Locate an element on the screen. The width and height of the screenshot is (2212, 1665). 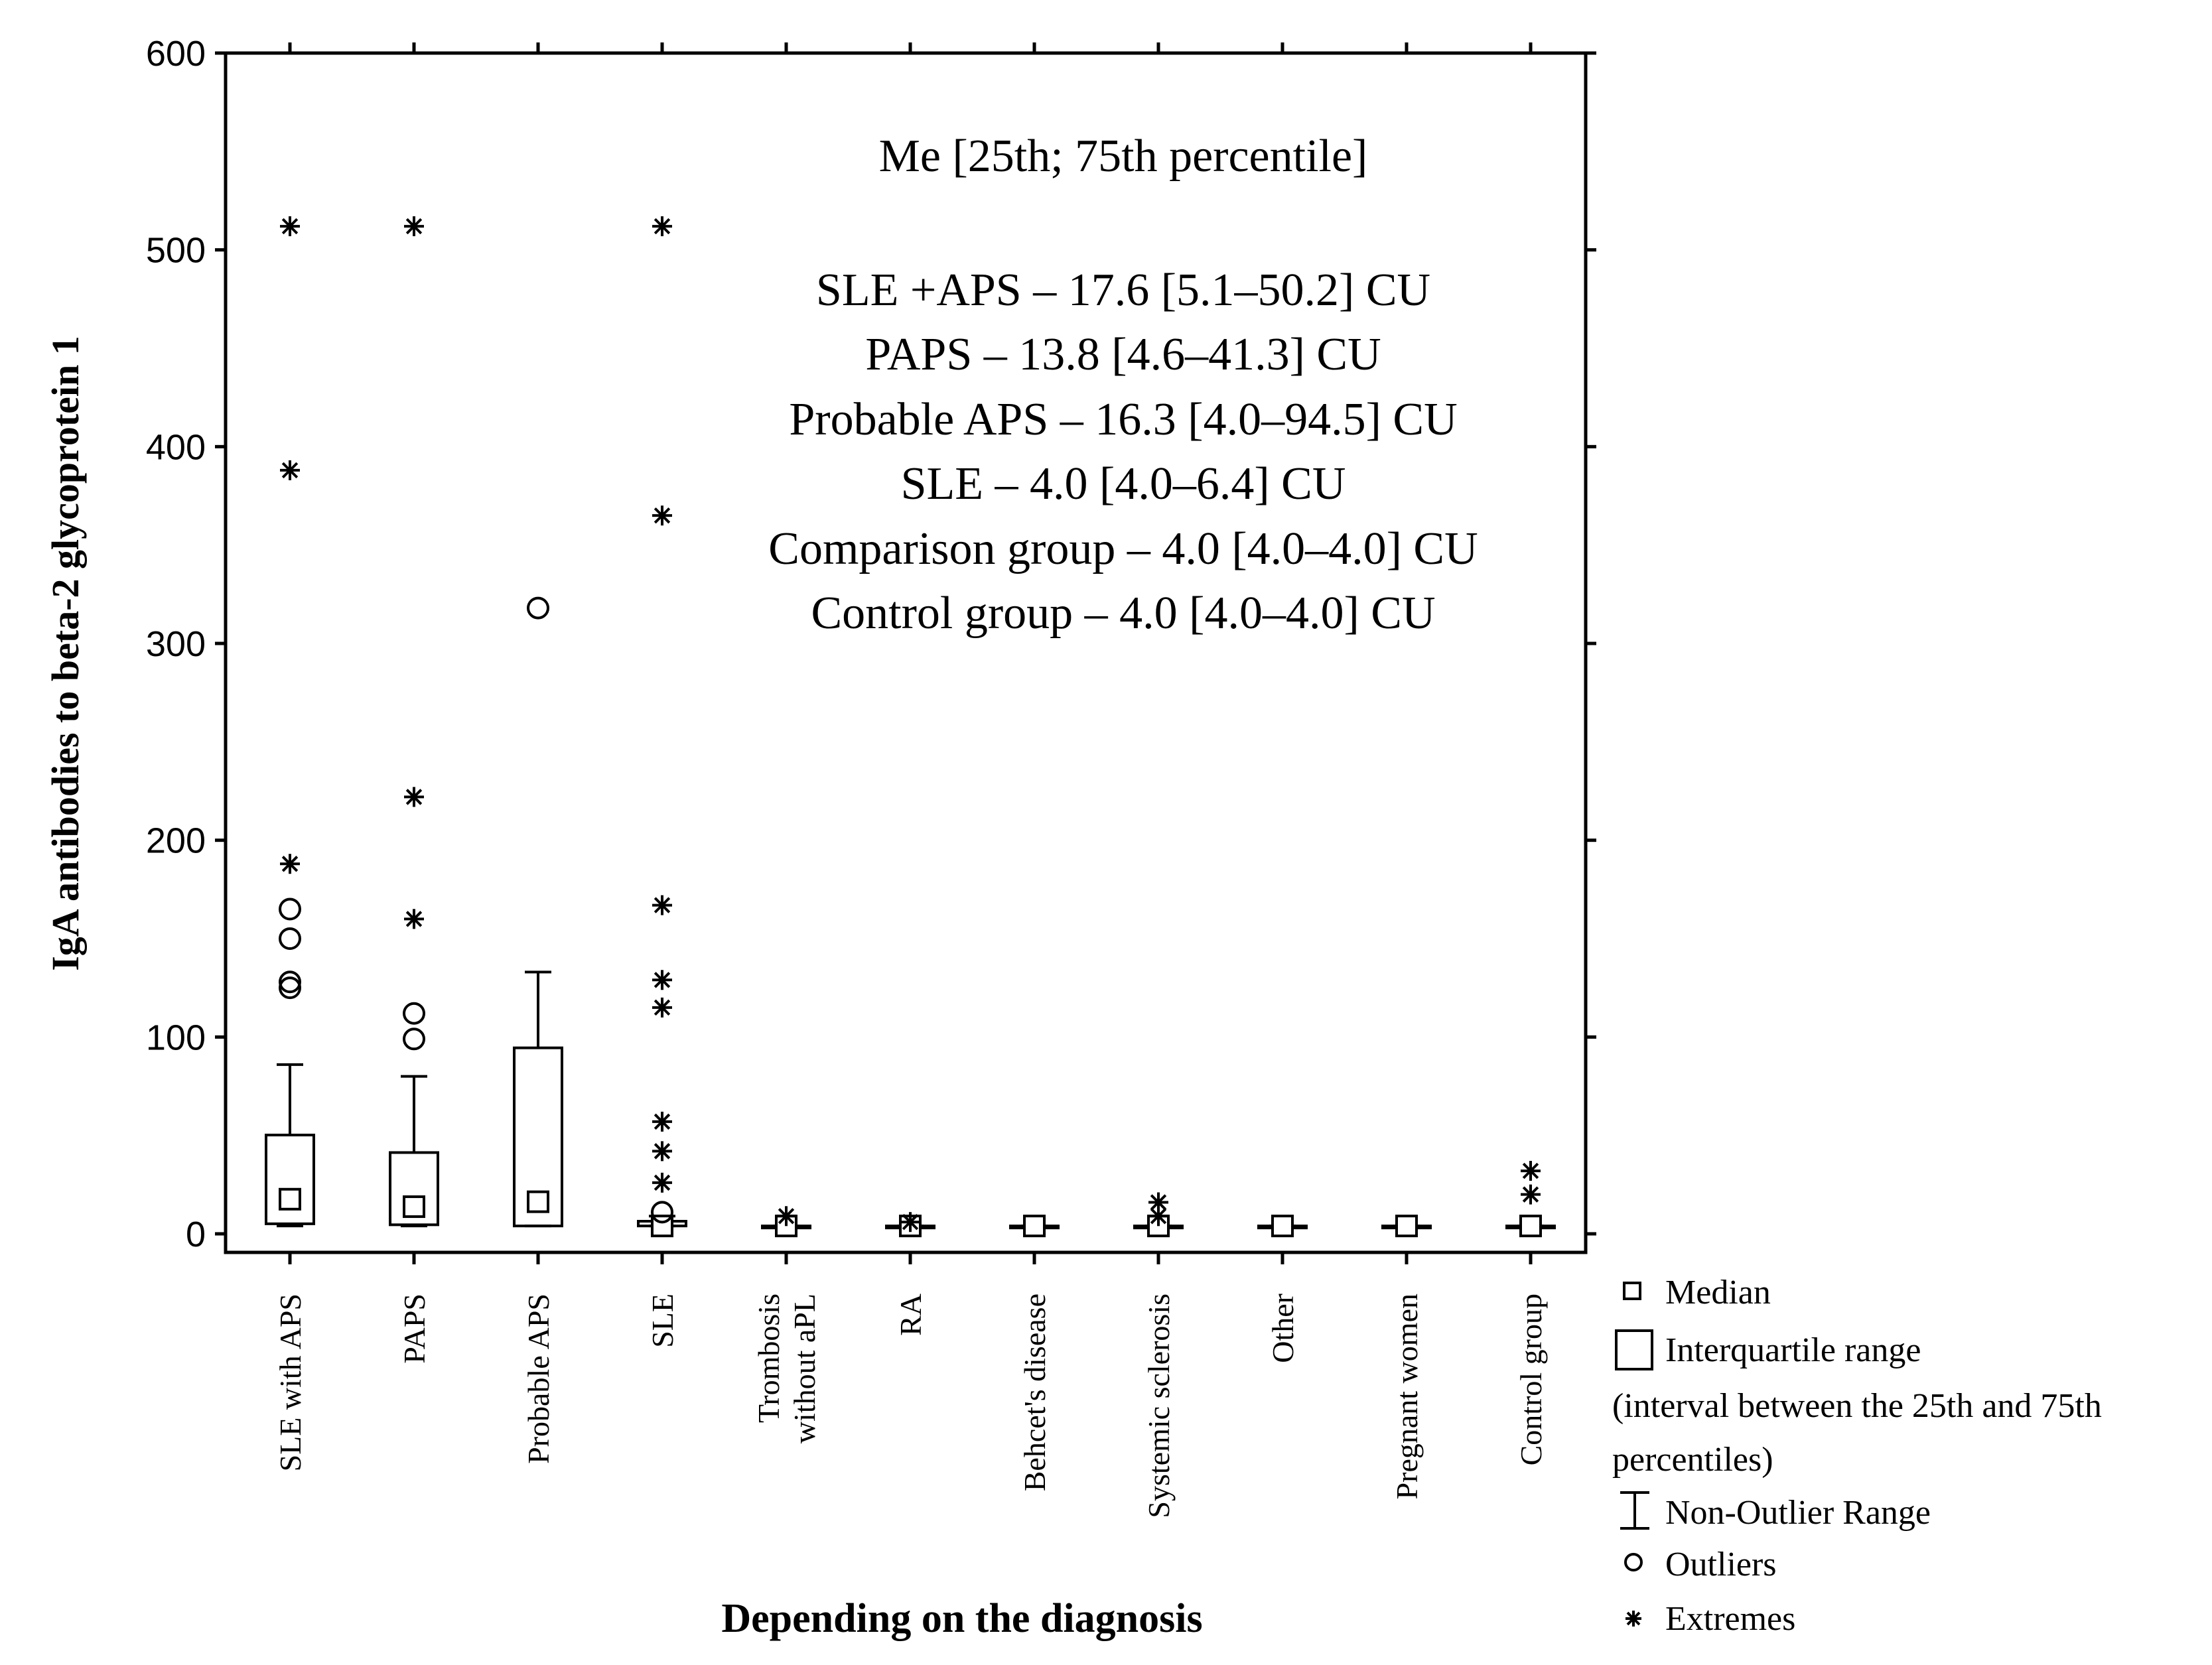
x-tick-label: without aPL is located at coordinates (804, 1368).